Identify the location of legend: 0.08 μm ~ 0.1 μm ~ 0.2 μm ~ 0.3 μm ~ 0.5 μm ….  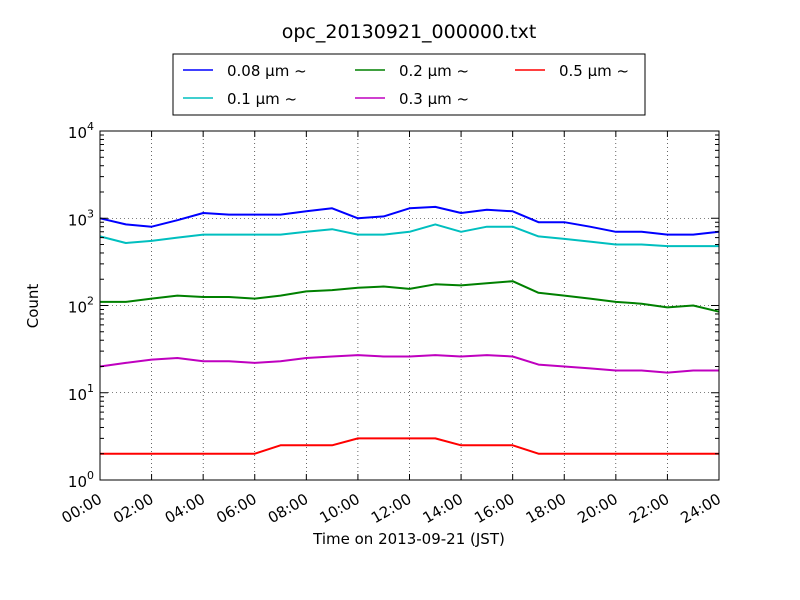
(409, 84).